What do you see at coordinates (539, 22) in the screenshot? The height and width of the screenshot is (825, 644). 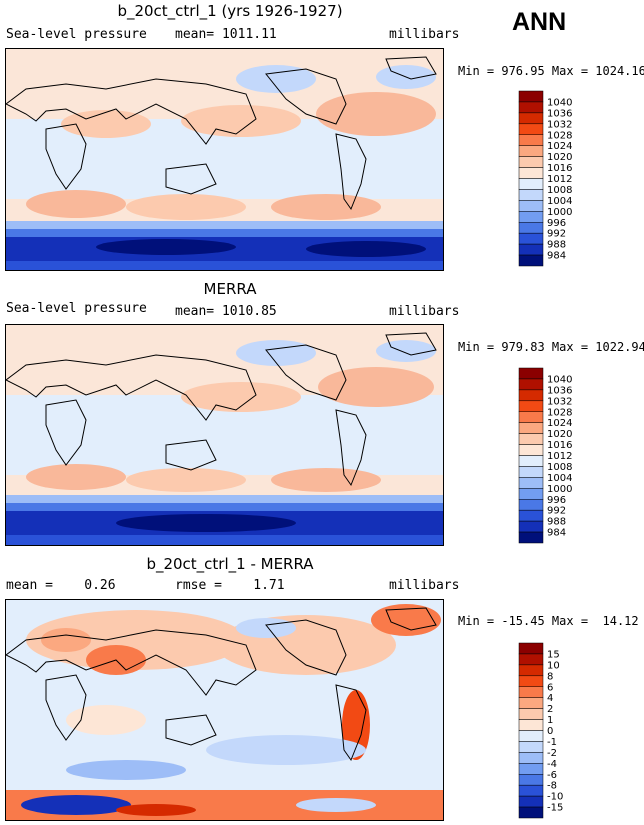 I see `season-label: ANN` at bounding box center [539, 22].